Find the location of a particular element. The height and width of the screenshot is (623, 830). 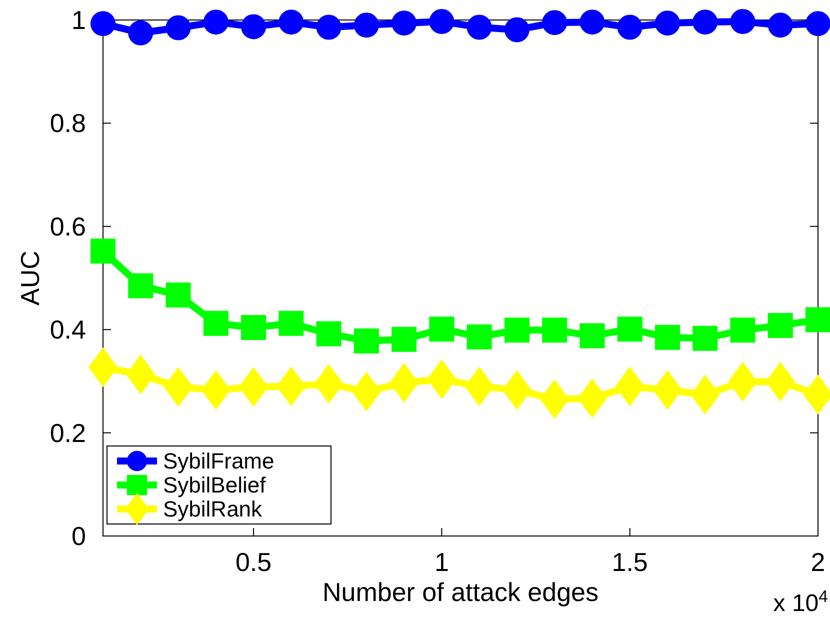

x-axis-title: Number of attack edges is located at coordinates (460, 592).